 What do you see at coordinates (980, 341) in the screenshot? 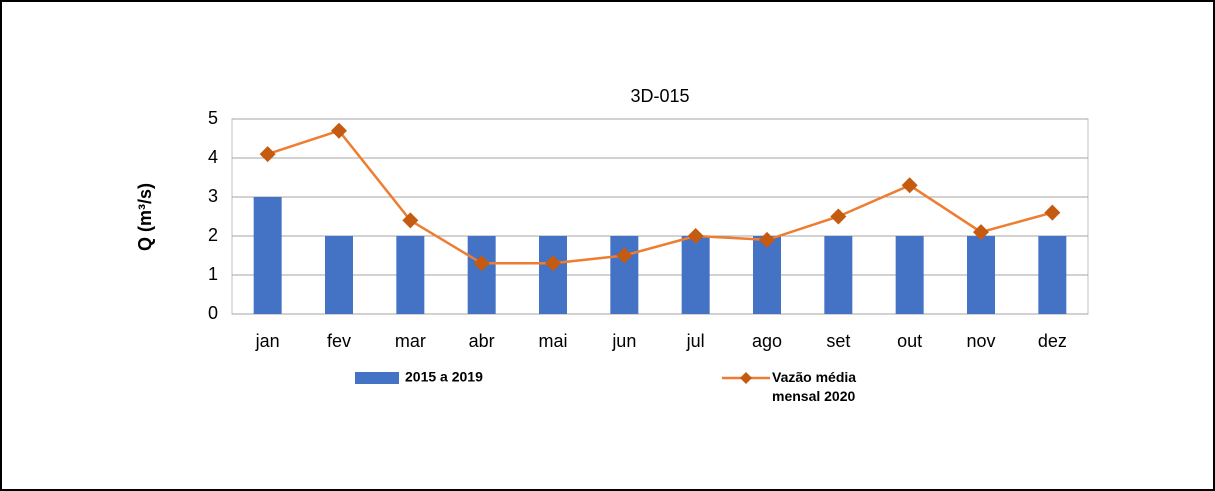
I see `x-tick-label: nov` at bounding box center [980, 341].